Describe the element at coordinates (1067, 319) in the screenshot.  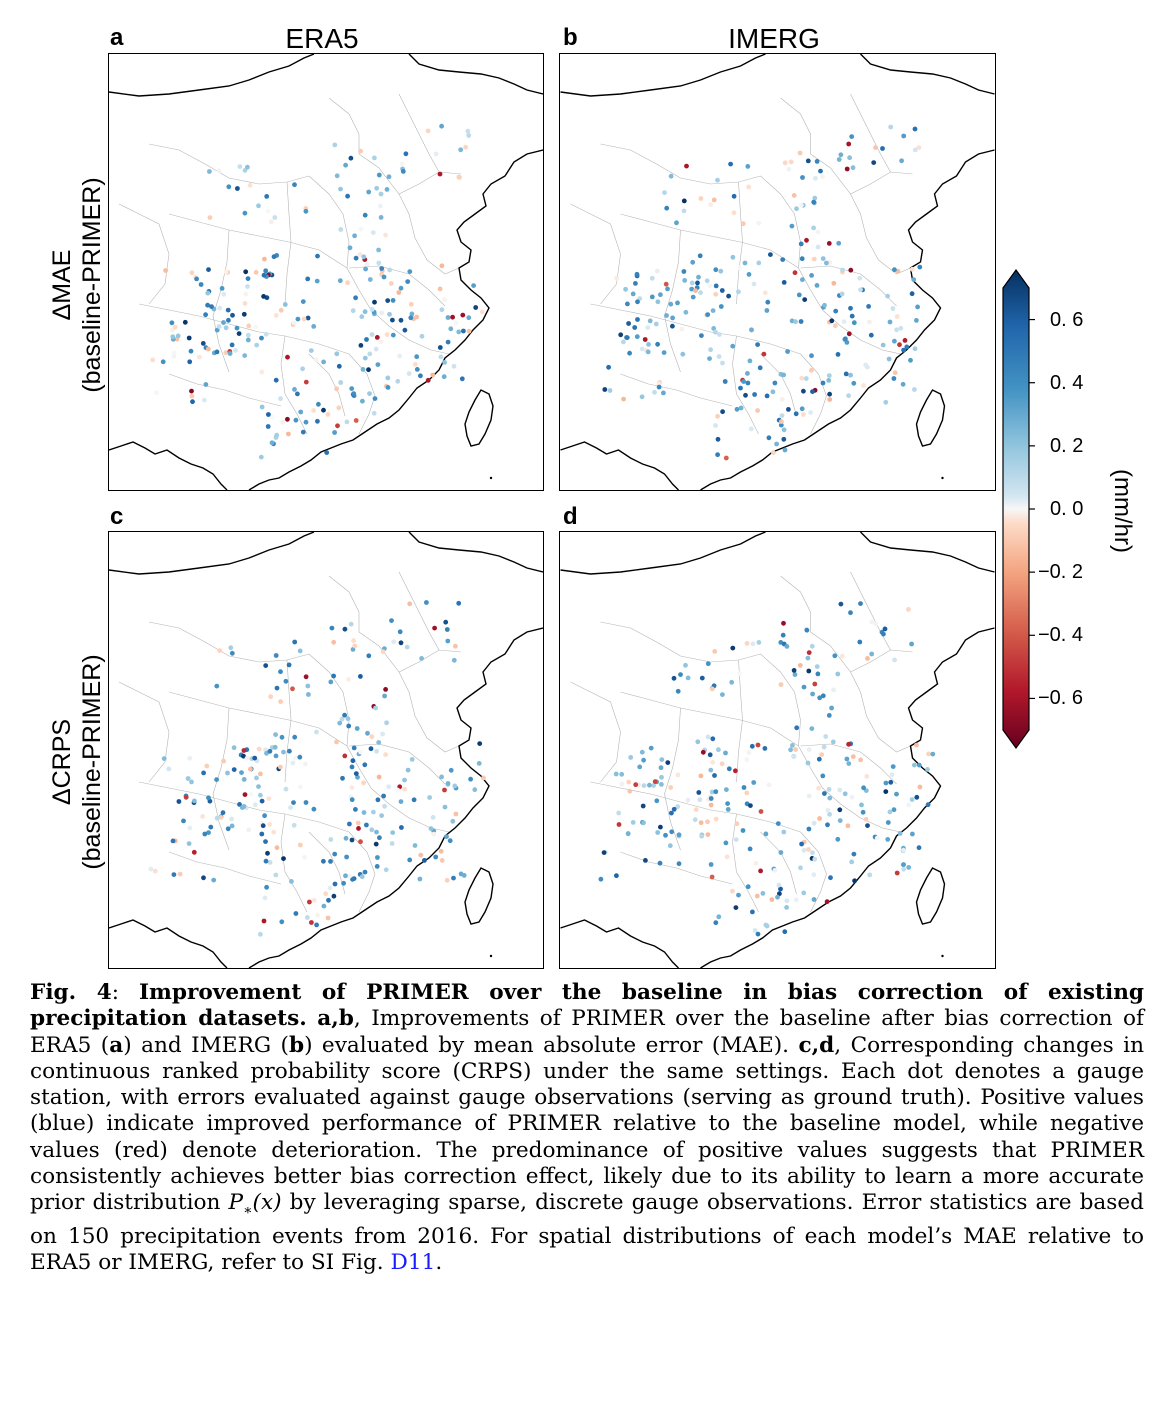
I see `colorbar-tick-label: 0. 6` at that location.